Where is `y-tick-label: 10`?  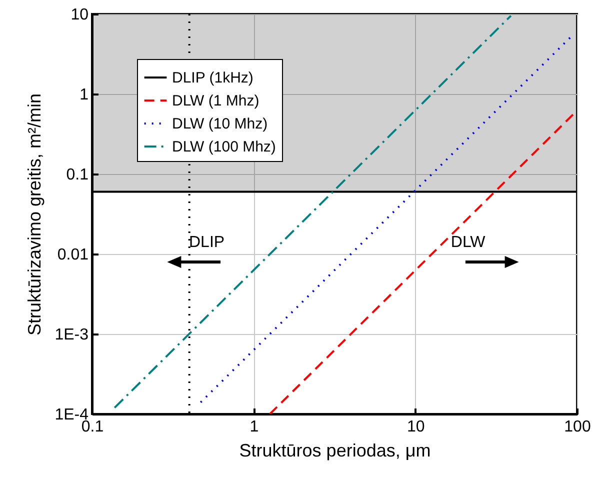 y-tick-label: 10 is located at coordinates (79, 15).